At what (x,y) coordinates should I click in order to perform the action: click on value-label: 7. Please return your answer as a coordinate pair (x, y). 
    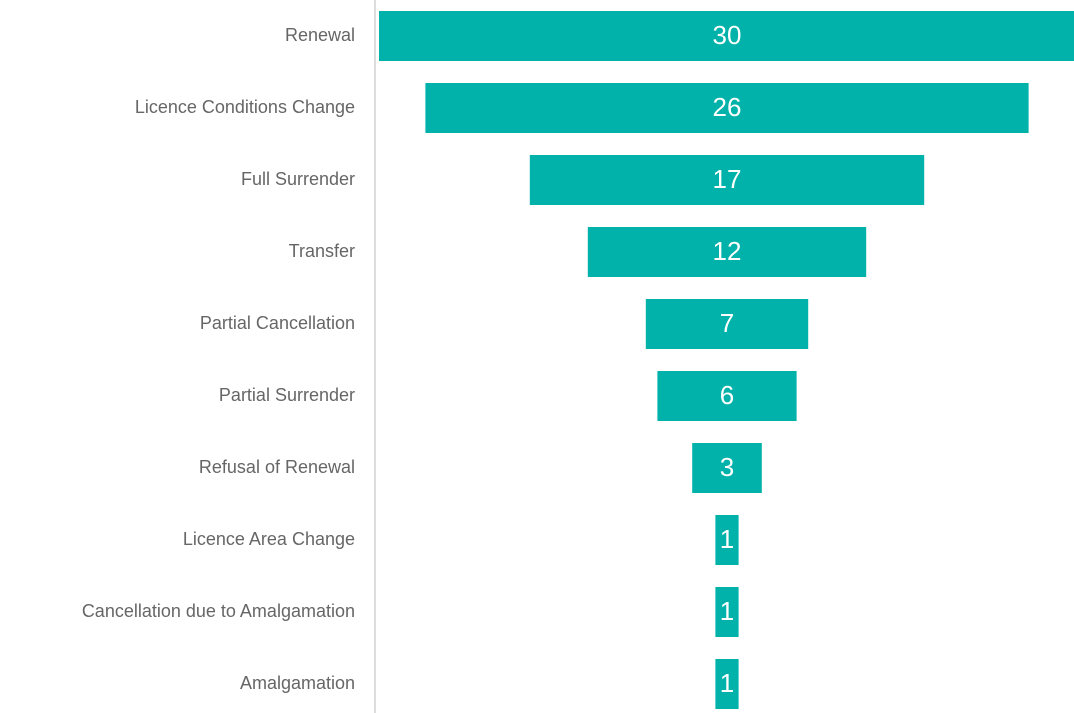
    Looking at the image, I should click on (727, 323).